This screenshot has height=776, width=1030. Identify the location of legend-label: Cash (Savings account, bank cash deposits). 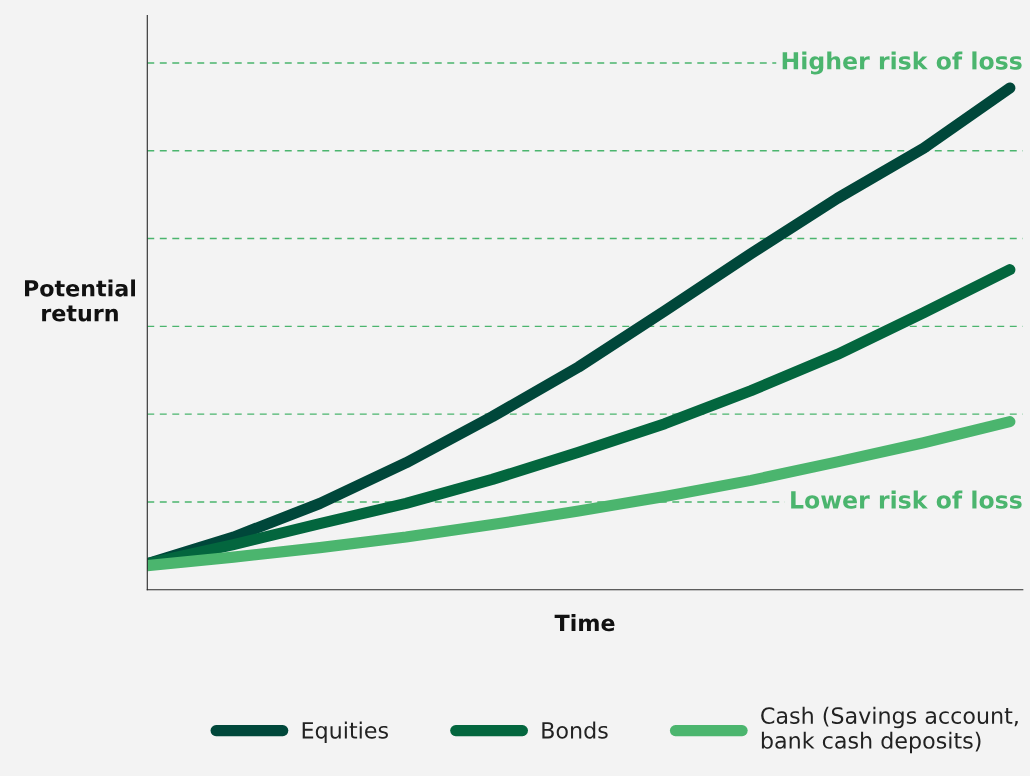
(889, 730).